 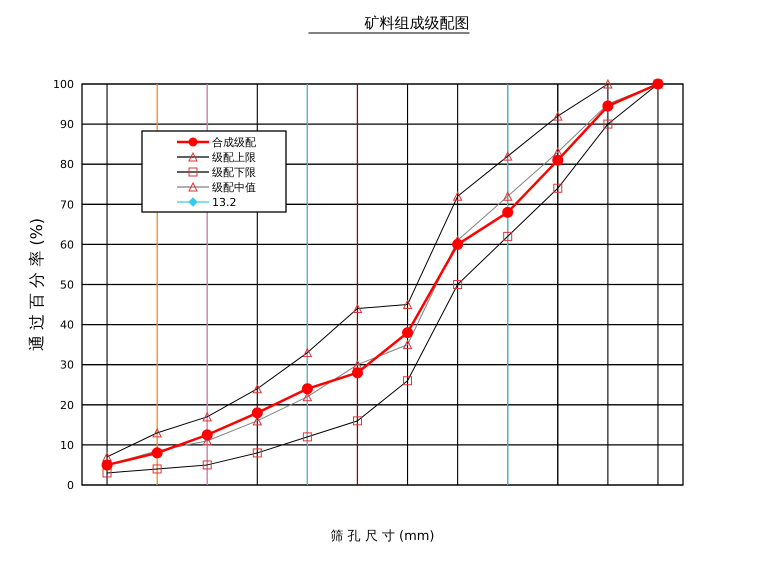 What do you see at coordinates (382, 536) in the screenshot?
I see `x-axis-title: 筛 孔 尺 寸 (mm)` at bounding box center [382, 536].